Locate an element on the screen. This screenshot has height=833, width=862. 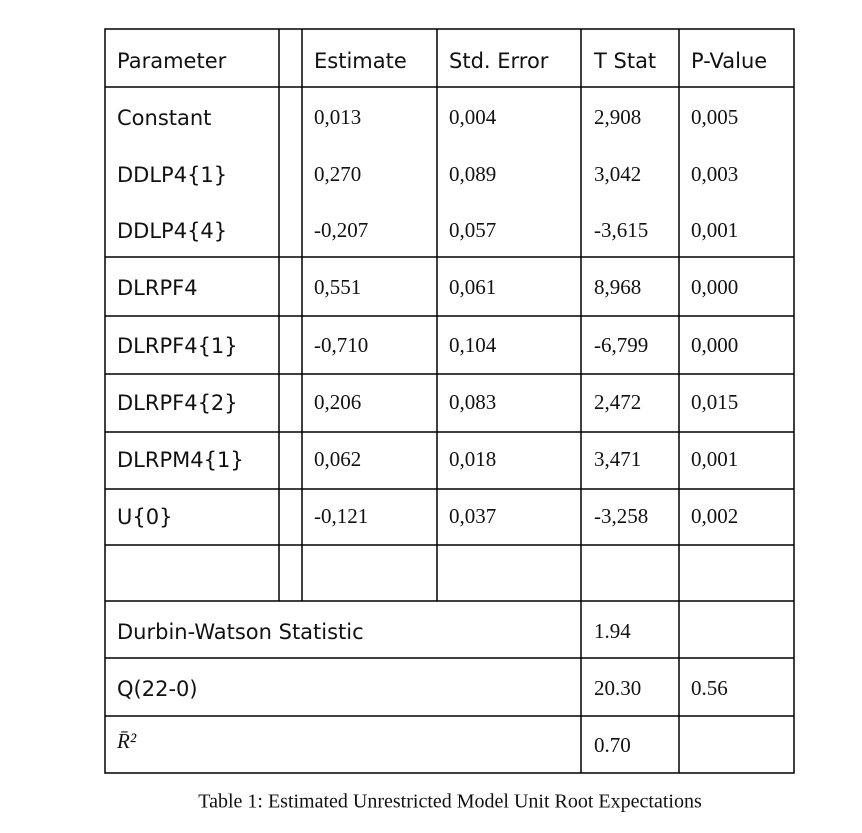
parameter-name: DLRPF4{1} is located at coordinates (177, 346).